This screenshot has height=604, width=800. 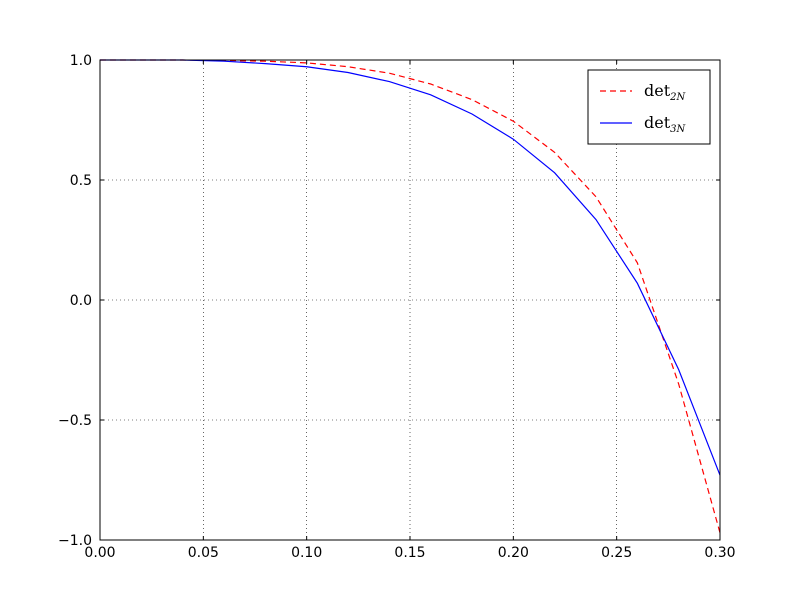 What do you see at coordinates (99, 553) in the screenshot?
I see `x-tick-label: 0.00` at bounding box center [99, 553].